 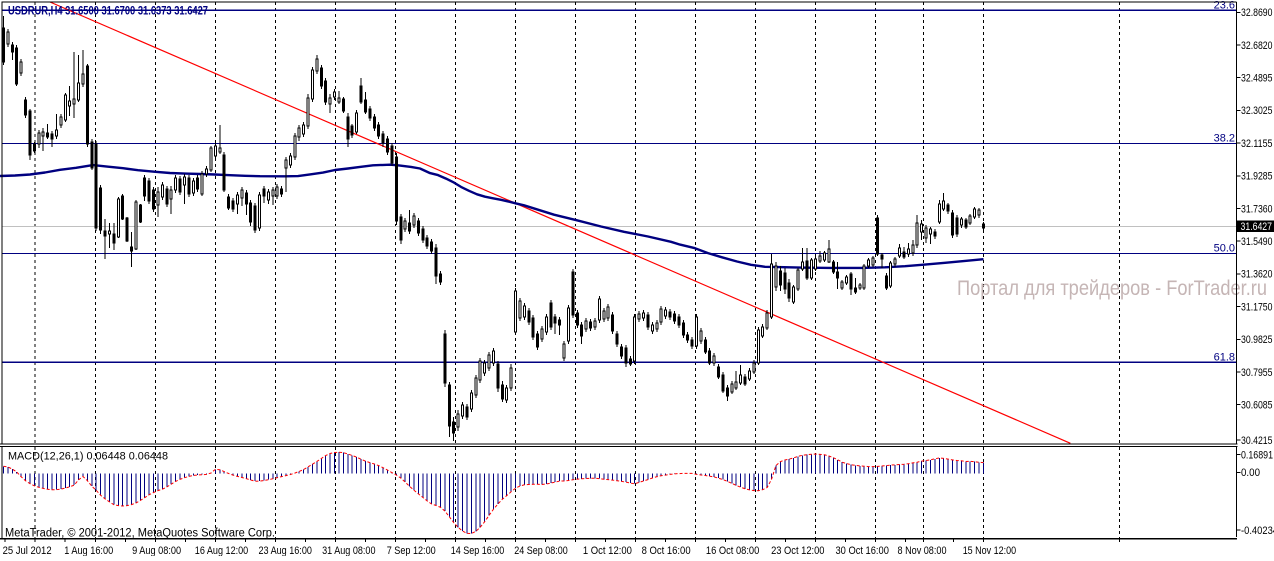 What do you see at coordinates (1257, 227) in the screenshot?
I see `svg-text: 31.6427` at bounding box center [1257, 227].